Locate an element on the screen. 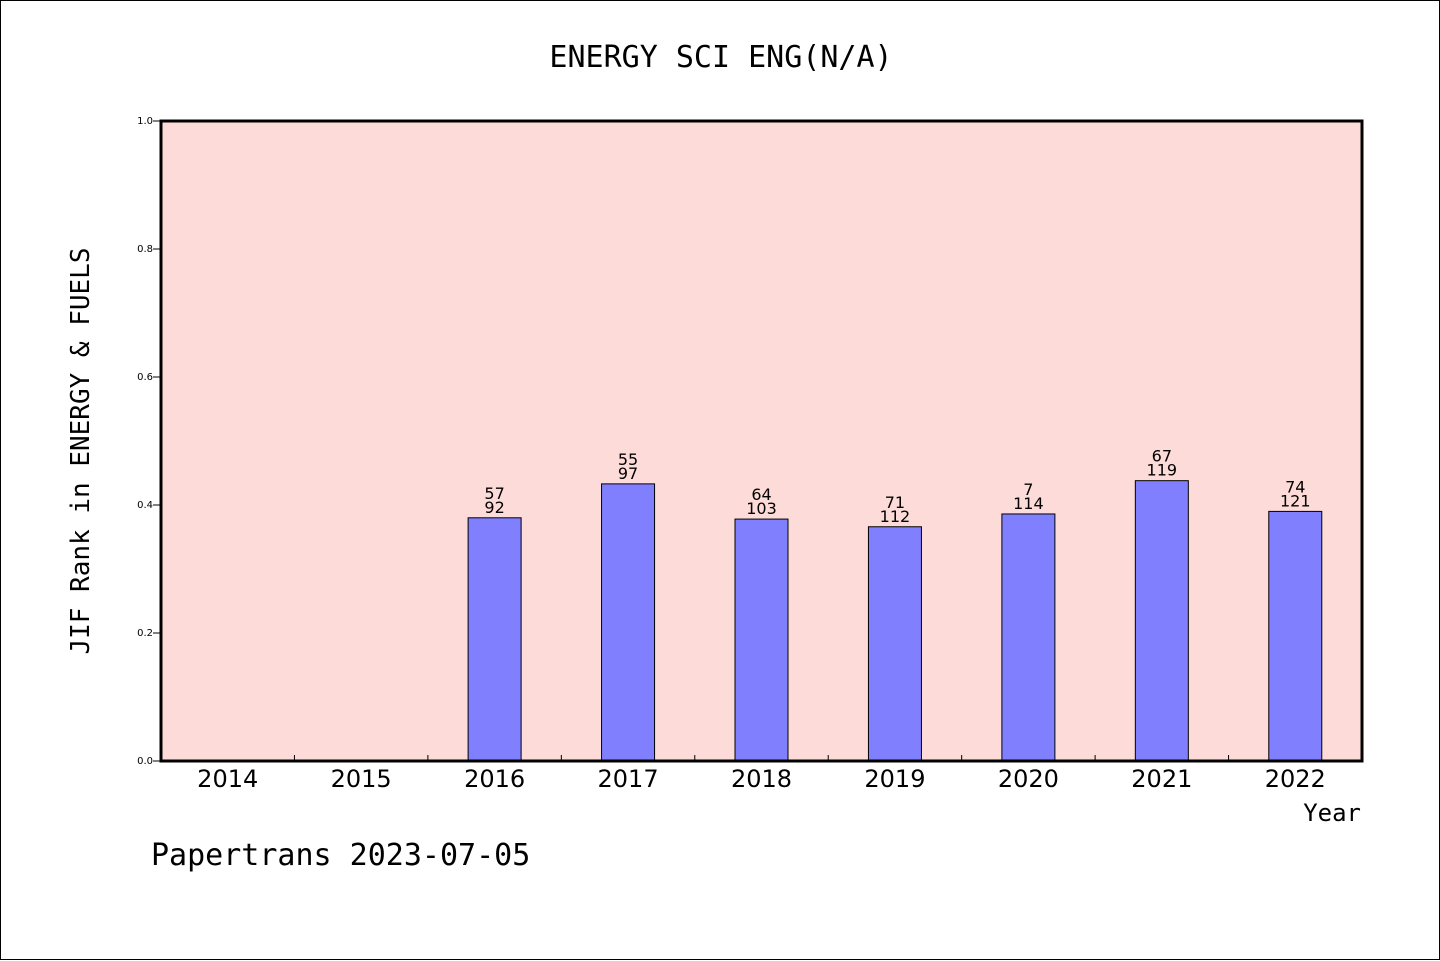 The height and width of the screenshot is (961, 1440). y-axis-label: JIF Rank in ENERGY & FUELS is located at coordinates (81, 451).